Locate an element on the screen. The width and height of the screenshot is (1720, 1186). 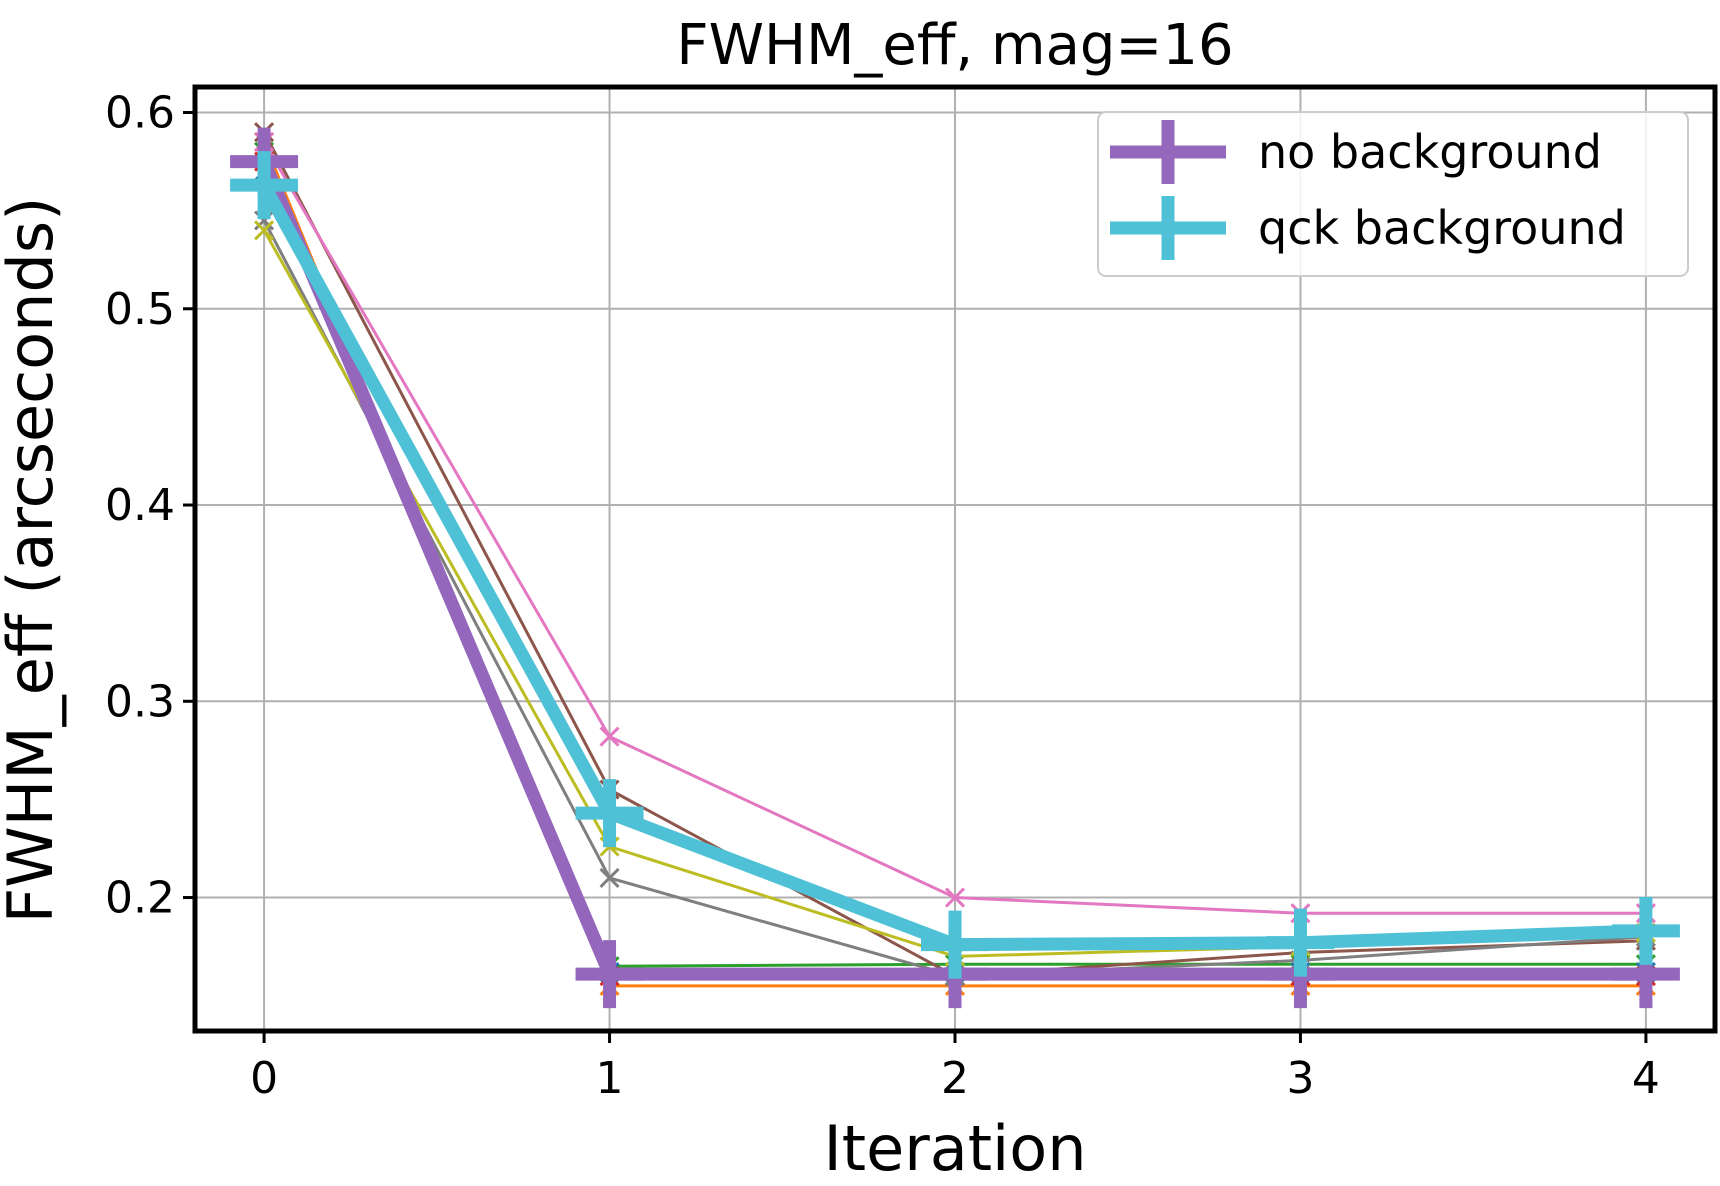
legend-box is located at coordinates (1393, 194).